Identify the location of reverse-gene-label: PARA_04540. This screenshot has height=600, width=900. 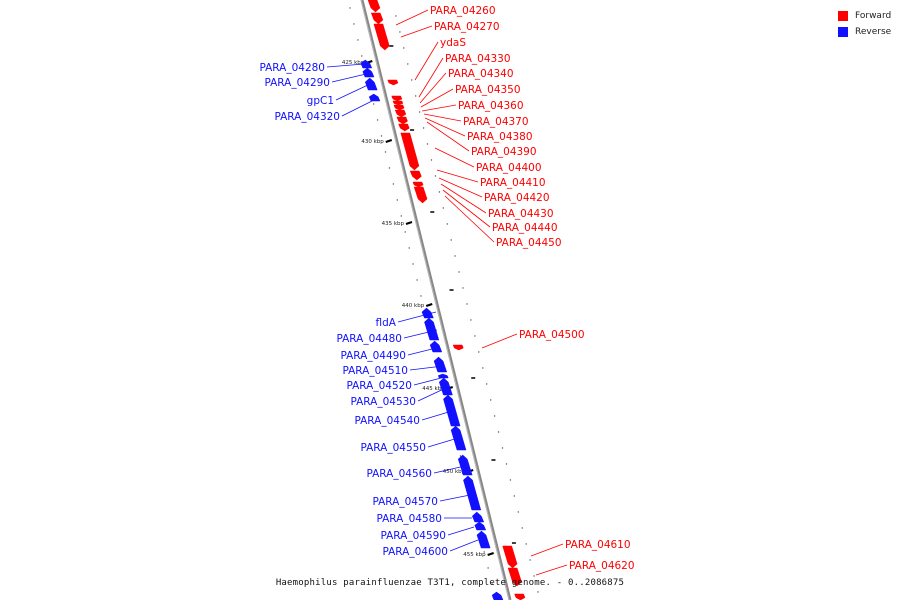
(387, 421).